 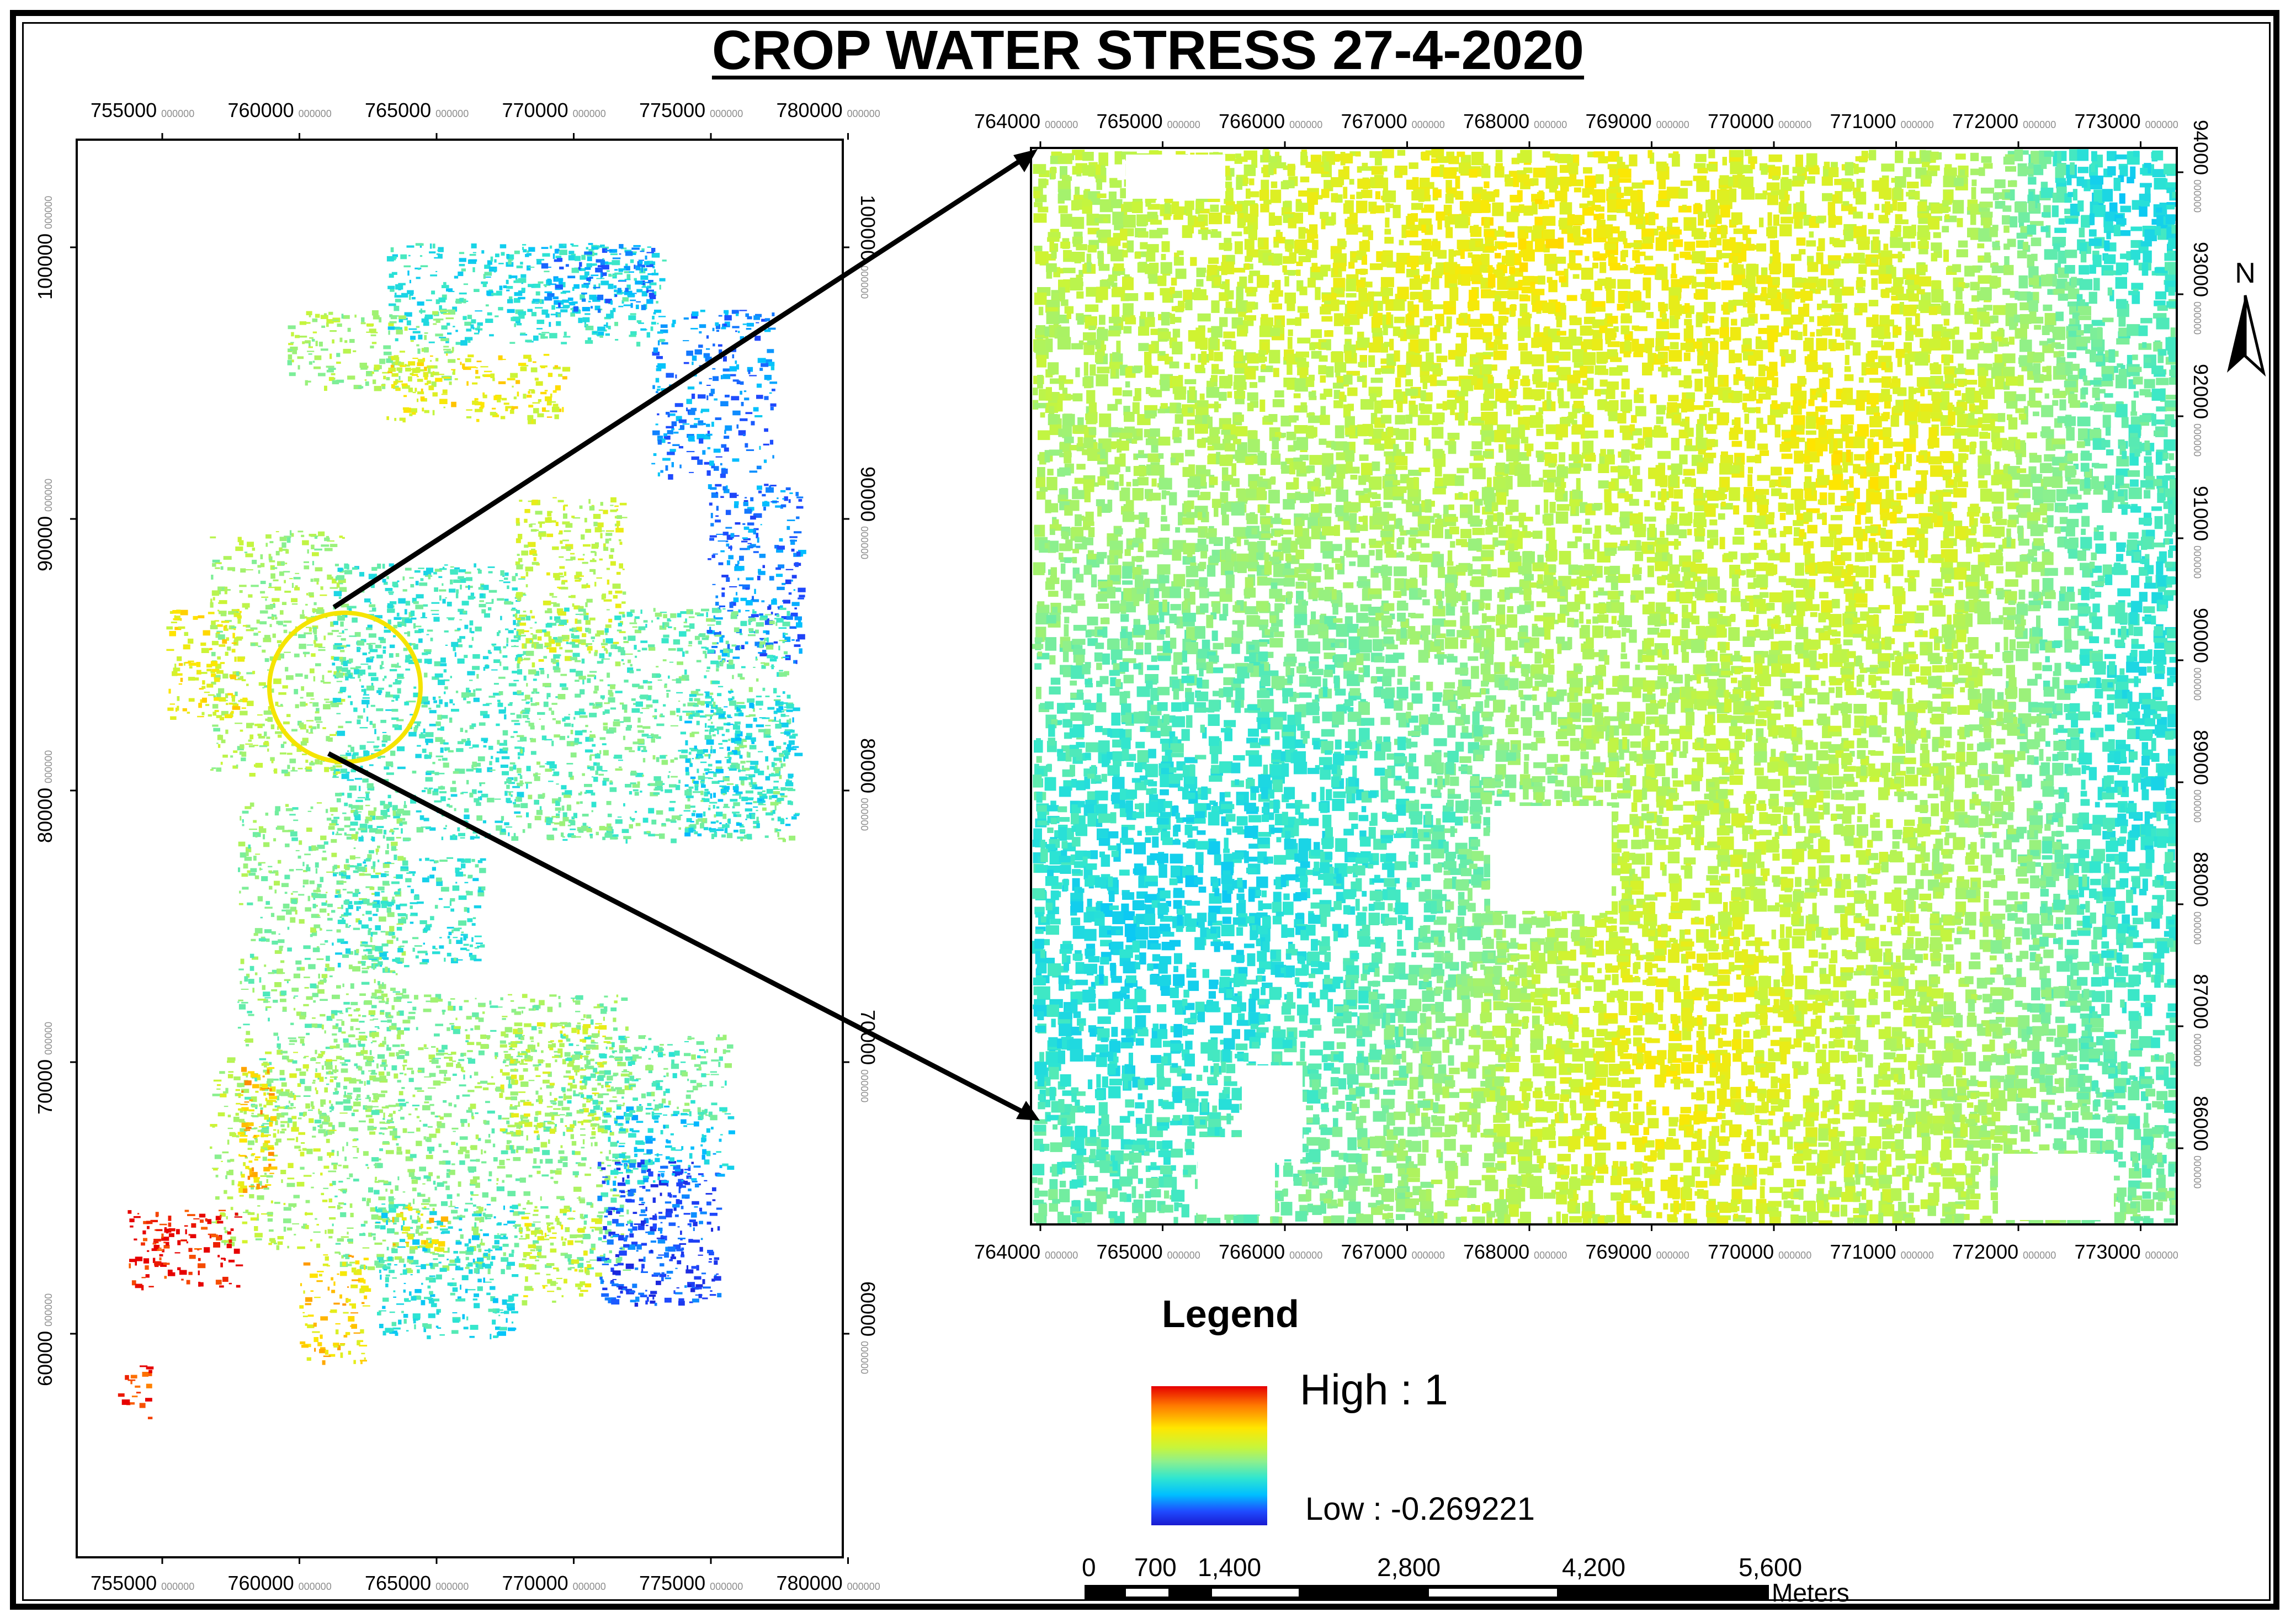 What do you see at coordinates (868, 247) in the screenshot?
I see `overview-y-tick-right-text: 100000000000` at bounding box center [868, 247].